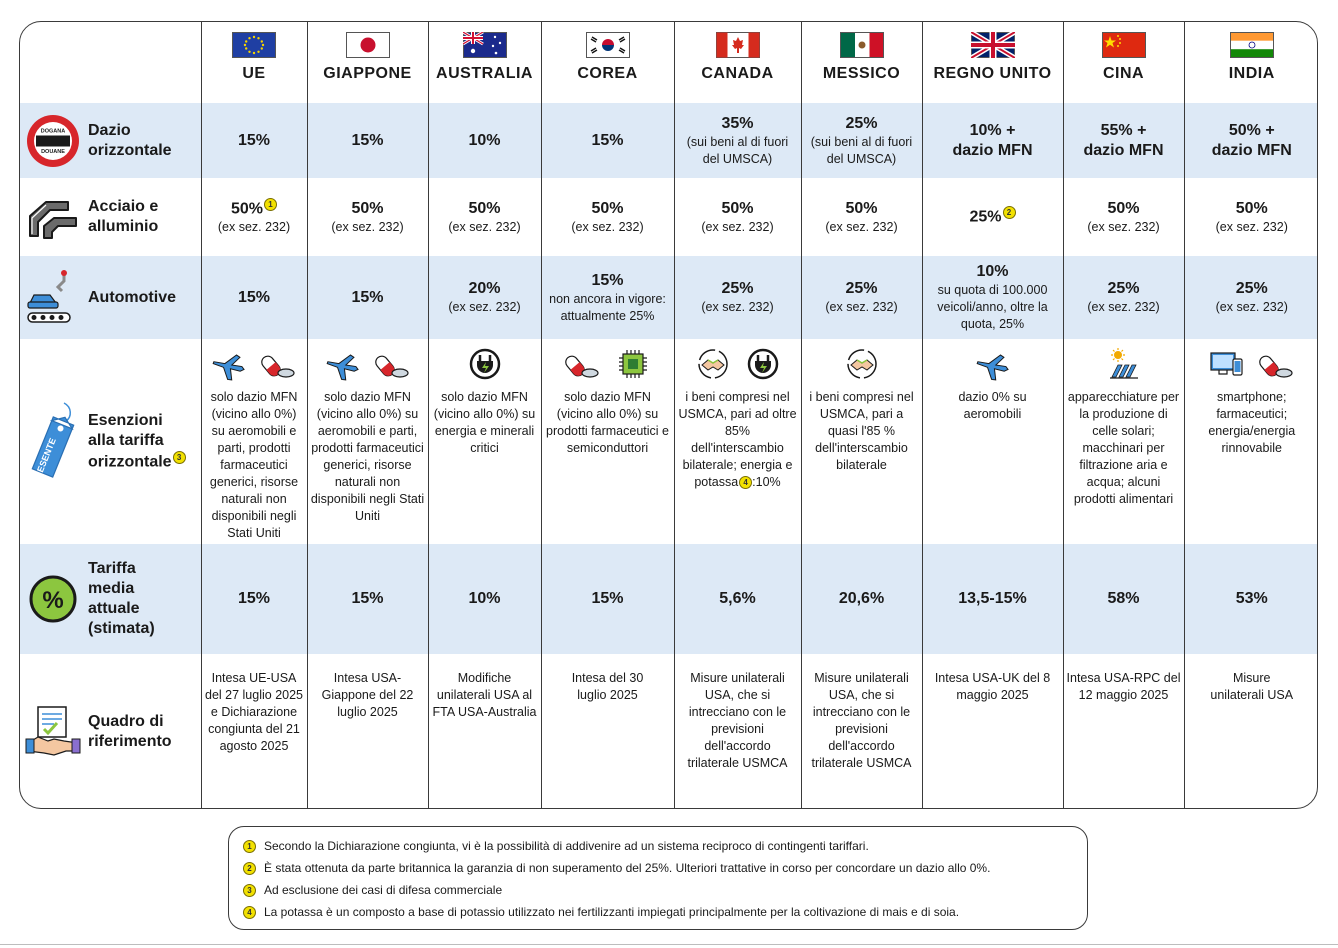  I want to click on country-header: GIAPPONE, so click(367, 62).